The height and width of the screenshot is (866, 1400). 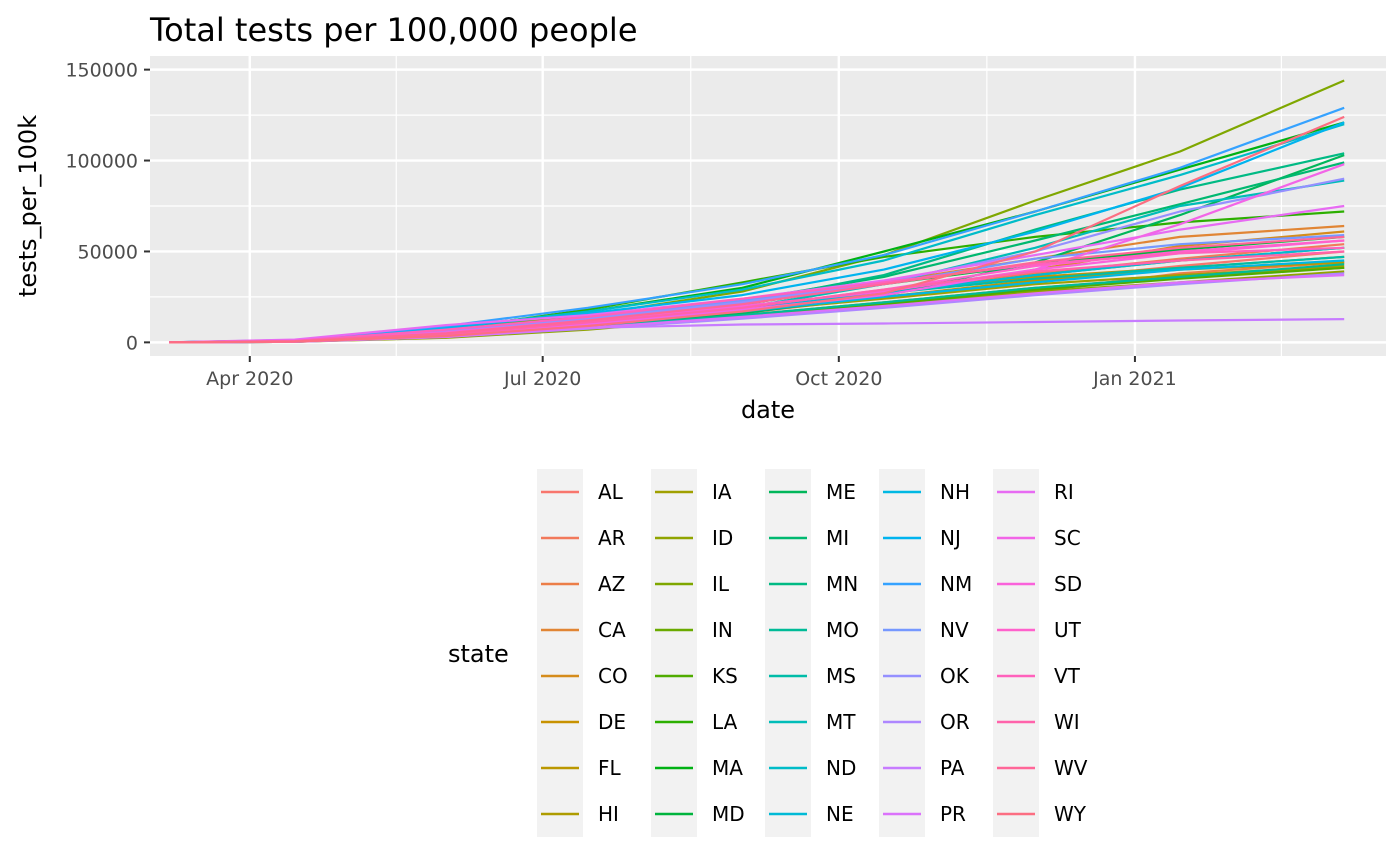 I want to click on legend-label: VT, so click(x=1067, y=676).